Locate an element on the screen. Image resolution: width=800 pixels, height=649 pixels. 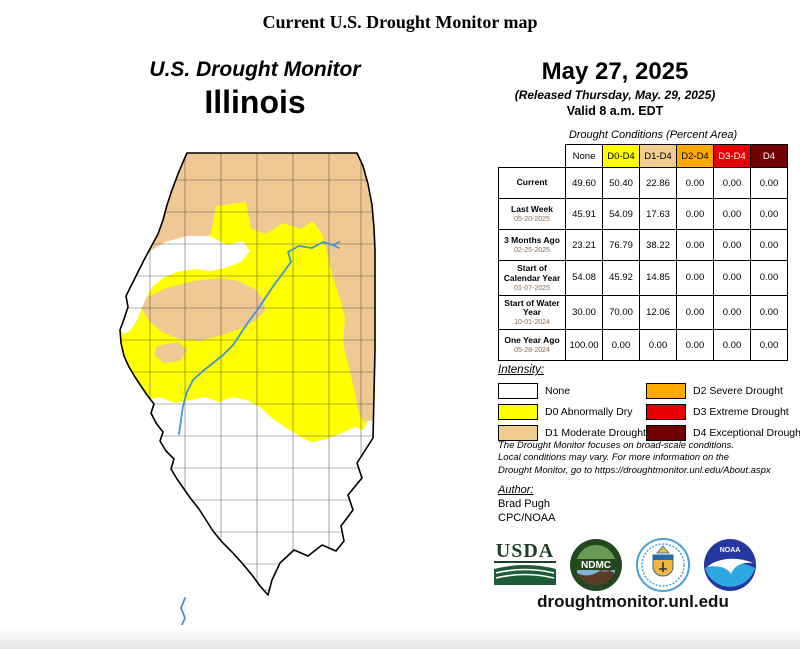
cell-value: 30.00 is located at coordinates (584, 312).